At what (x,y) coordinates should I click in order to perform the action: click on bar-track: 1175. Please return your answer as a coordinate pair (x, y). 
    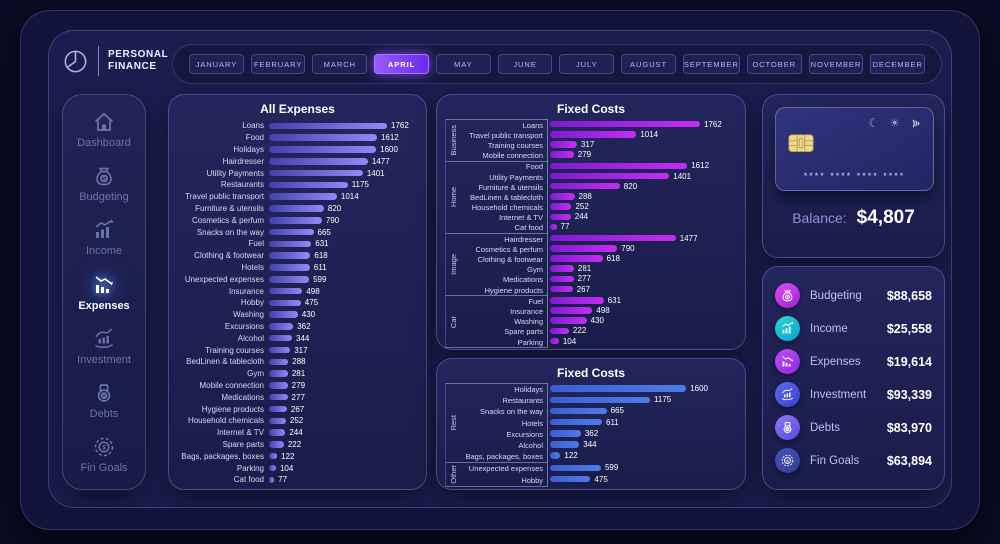
    Looking at the image, I should click on (643, 399).